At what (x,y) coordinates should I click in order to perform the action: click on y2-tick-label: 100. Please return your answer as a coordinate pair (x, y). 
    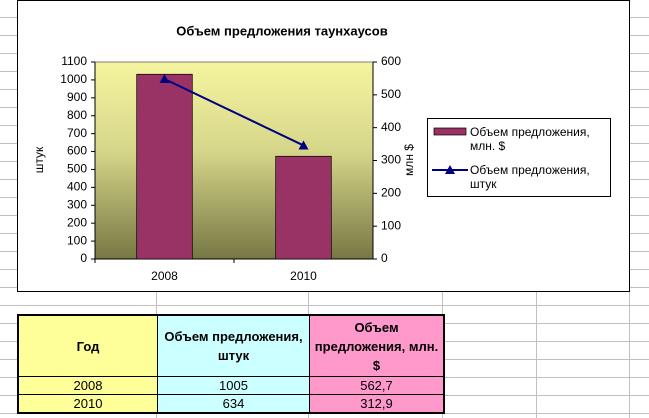
    Looking at the image, I should click on (391, 225).